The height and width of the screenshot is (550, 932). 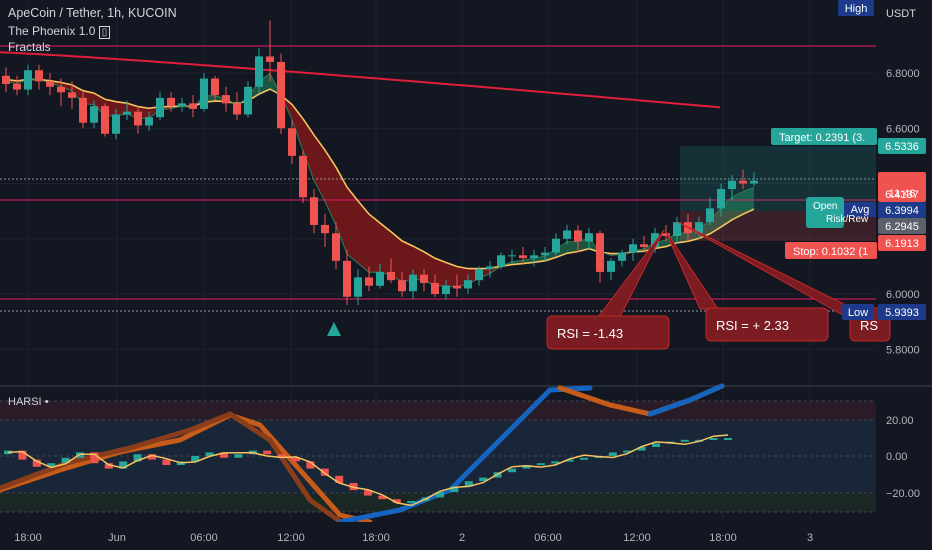 I want to click on open-price-tag-bg, so click(x=902, y=226).